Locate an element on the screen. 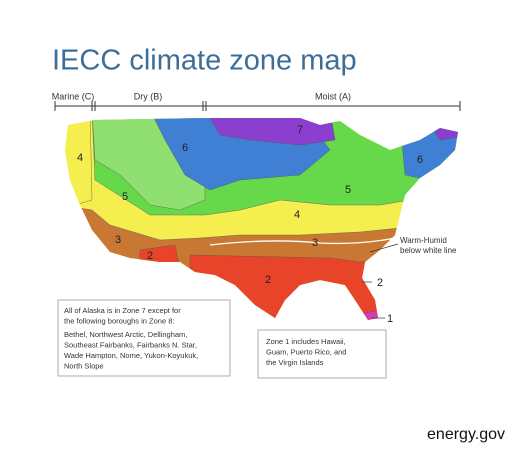 Image resolution: width=512 pixels, height=455 pixels. source: energy.gov is located at coordinates (466, 434).